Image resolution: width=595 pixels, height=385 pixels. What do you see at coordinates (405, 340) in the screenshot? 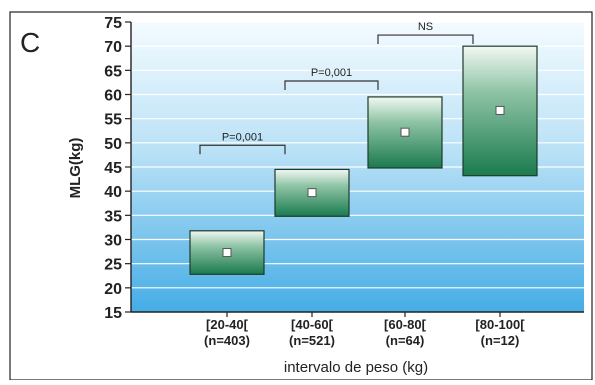
I see `x-tick-sample-size: (n=64)` at bounding box center [405, 340].